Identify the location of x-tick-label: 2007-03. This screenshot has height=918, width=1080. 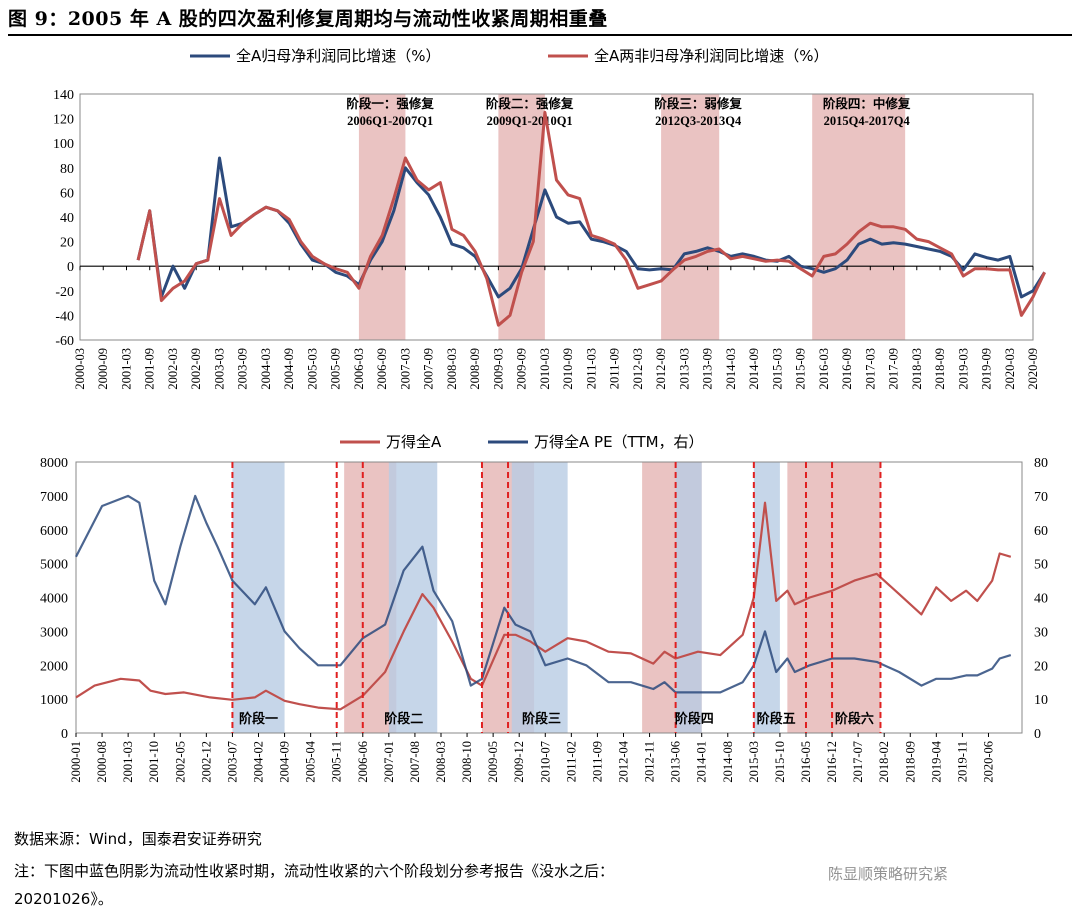
(405, 369).